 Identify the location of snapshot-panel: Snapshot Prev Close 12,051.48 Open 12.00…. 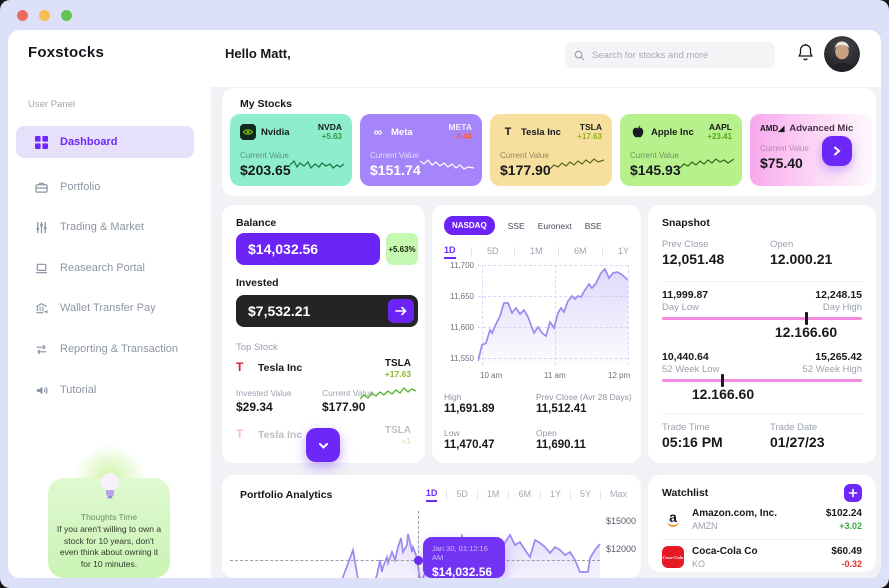
(762, 334).